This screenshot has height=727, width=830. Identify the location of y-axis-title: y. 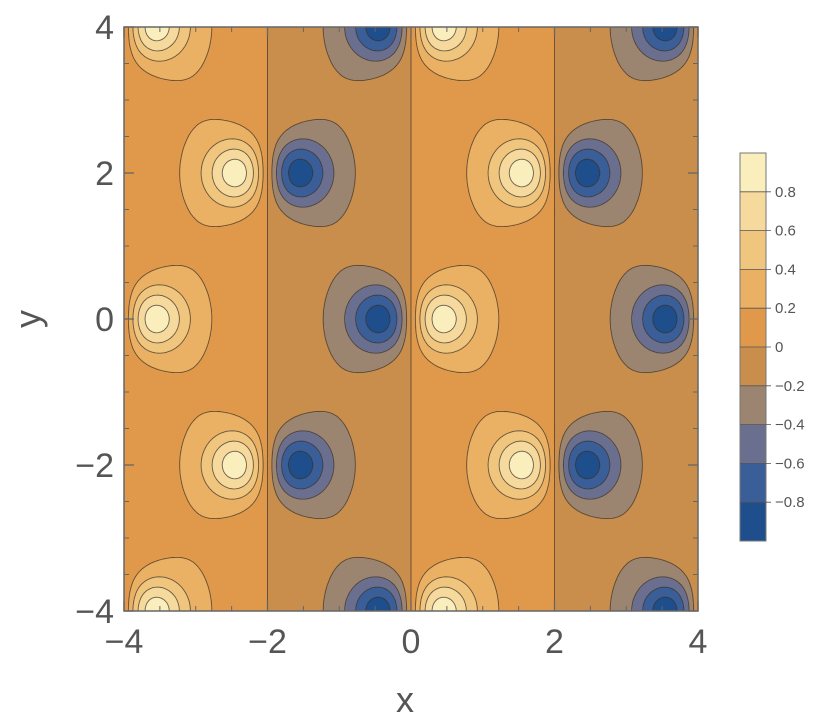
(27, 319).